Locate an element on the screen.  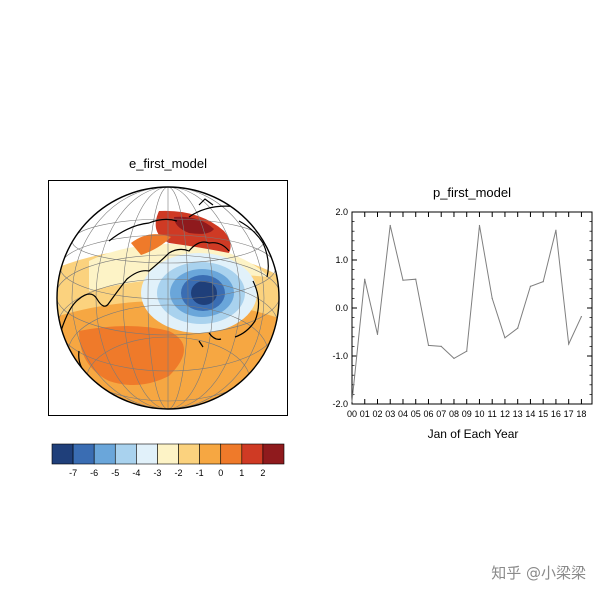
x-tick-label: 15 is located at coordinates (543, 414).